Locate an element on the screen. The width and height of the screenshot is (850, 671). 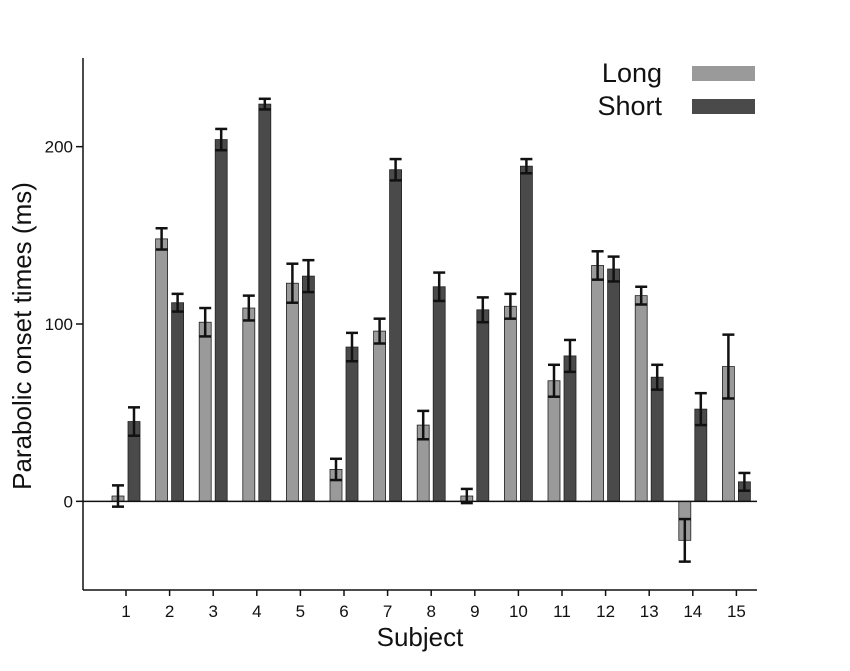
x-tick-label-3: 3 is located at coordinates (212, 611).